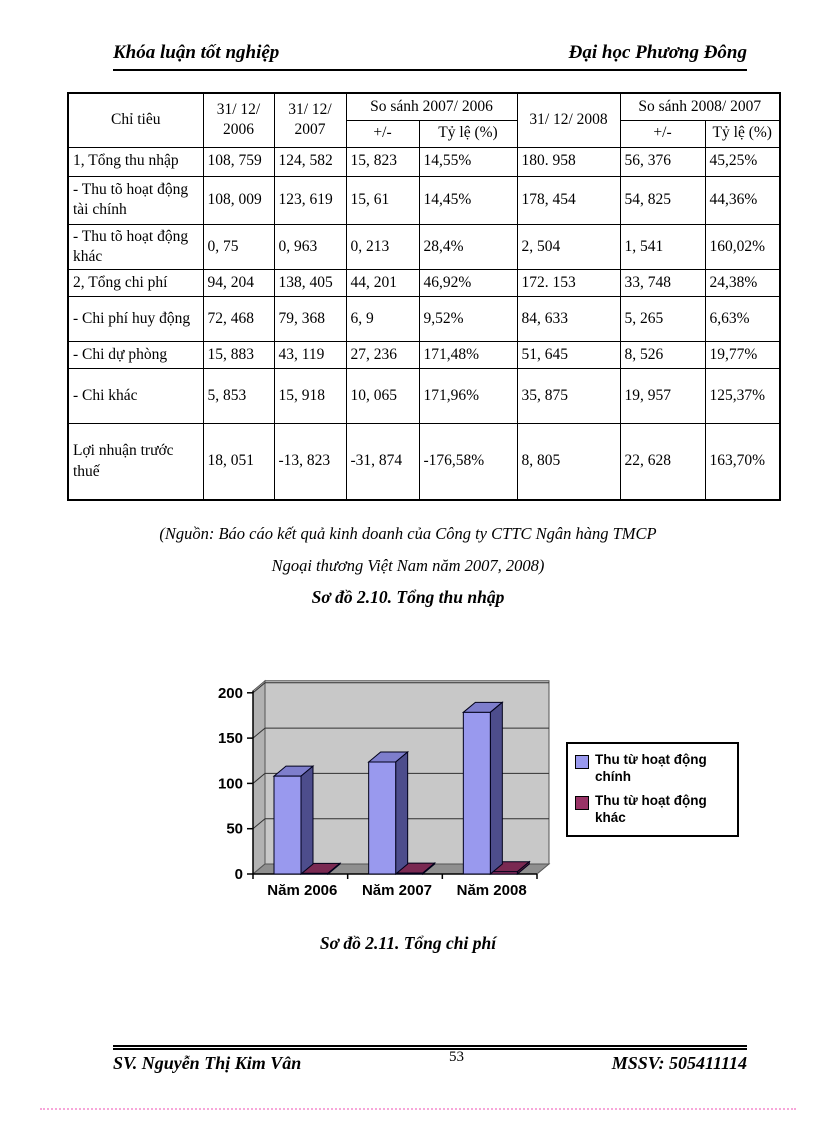  Describe the element at coordinates (397, 890) in the screenshot. I see `x-category-label: Năm 2007` at that location.